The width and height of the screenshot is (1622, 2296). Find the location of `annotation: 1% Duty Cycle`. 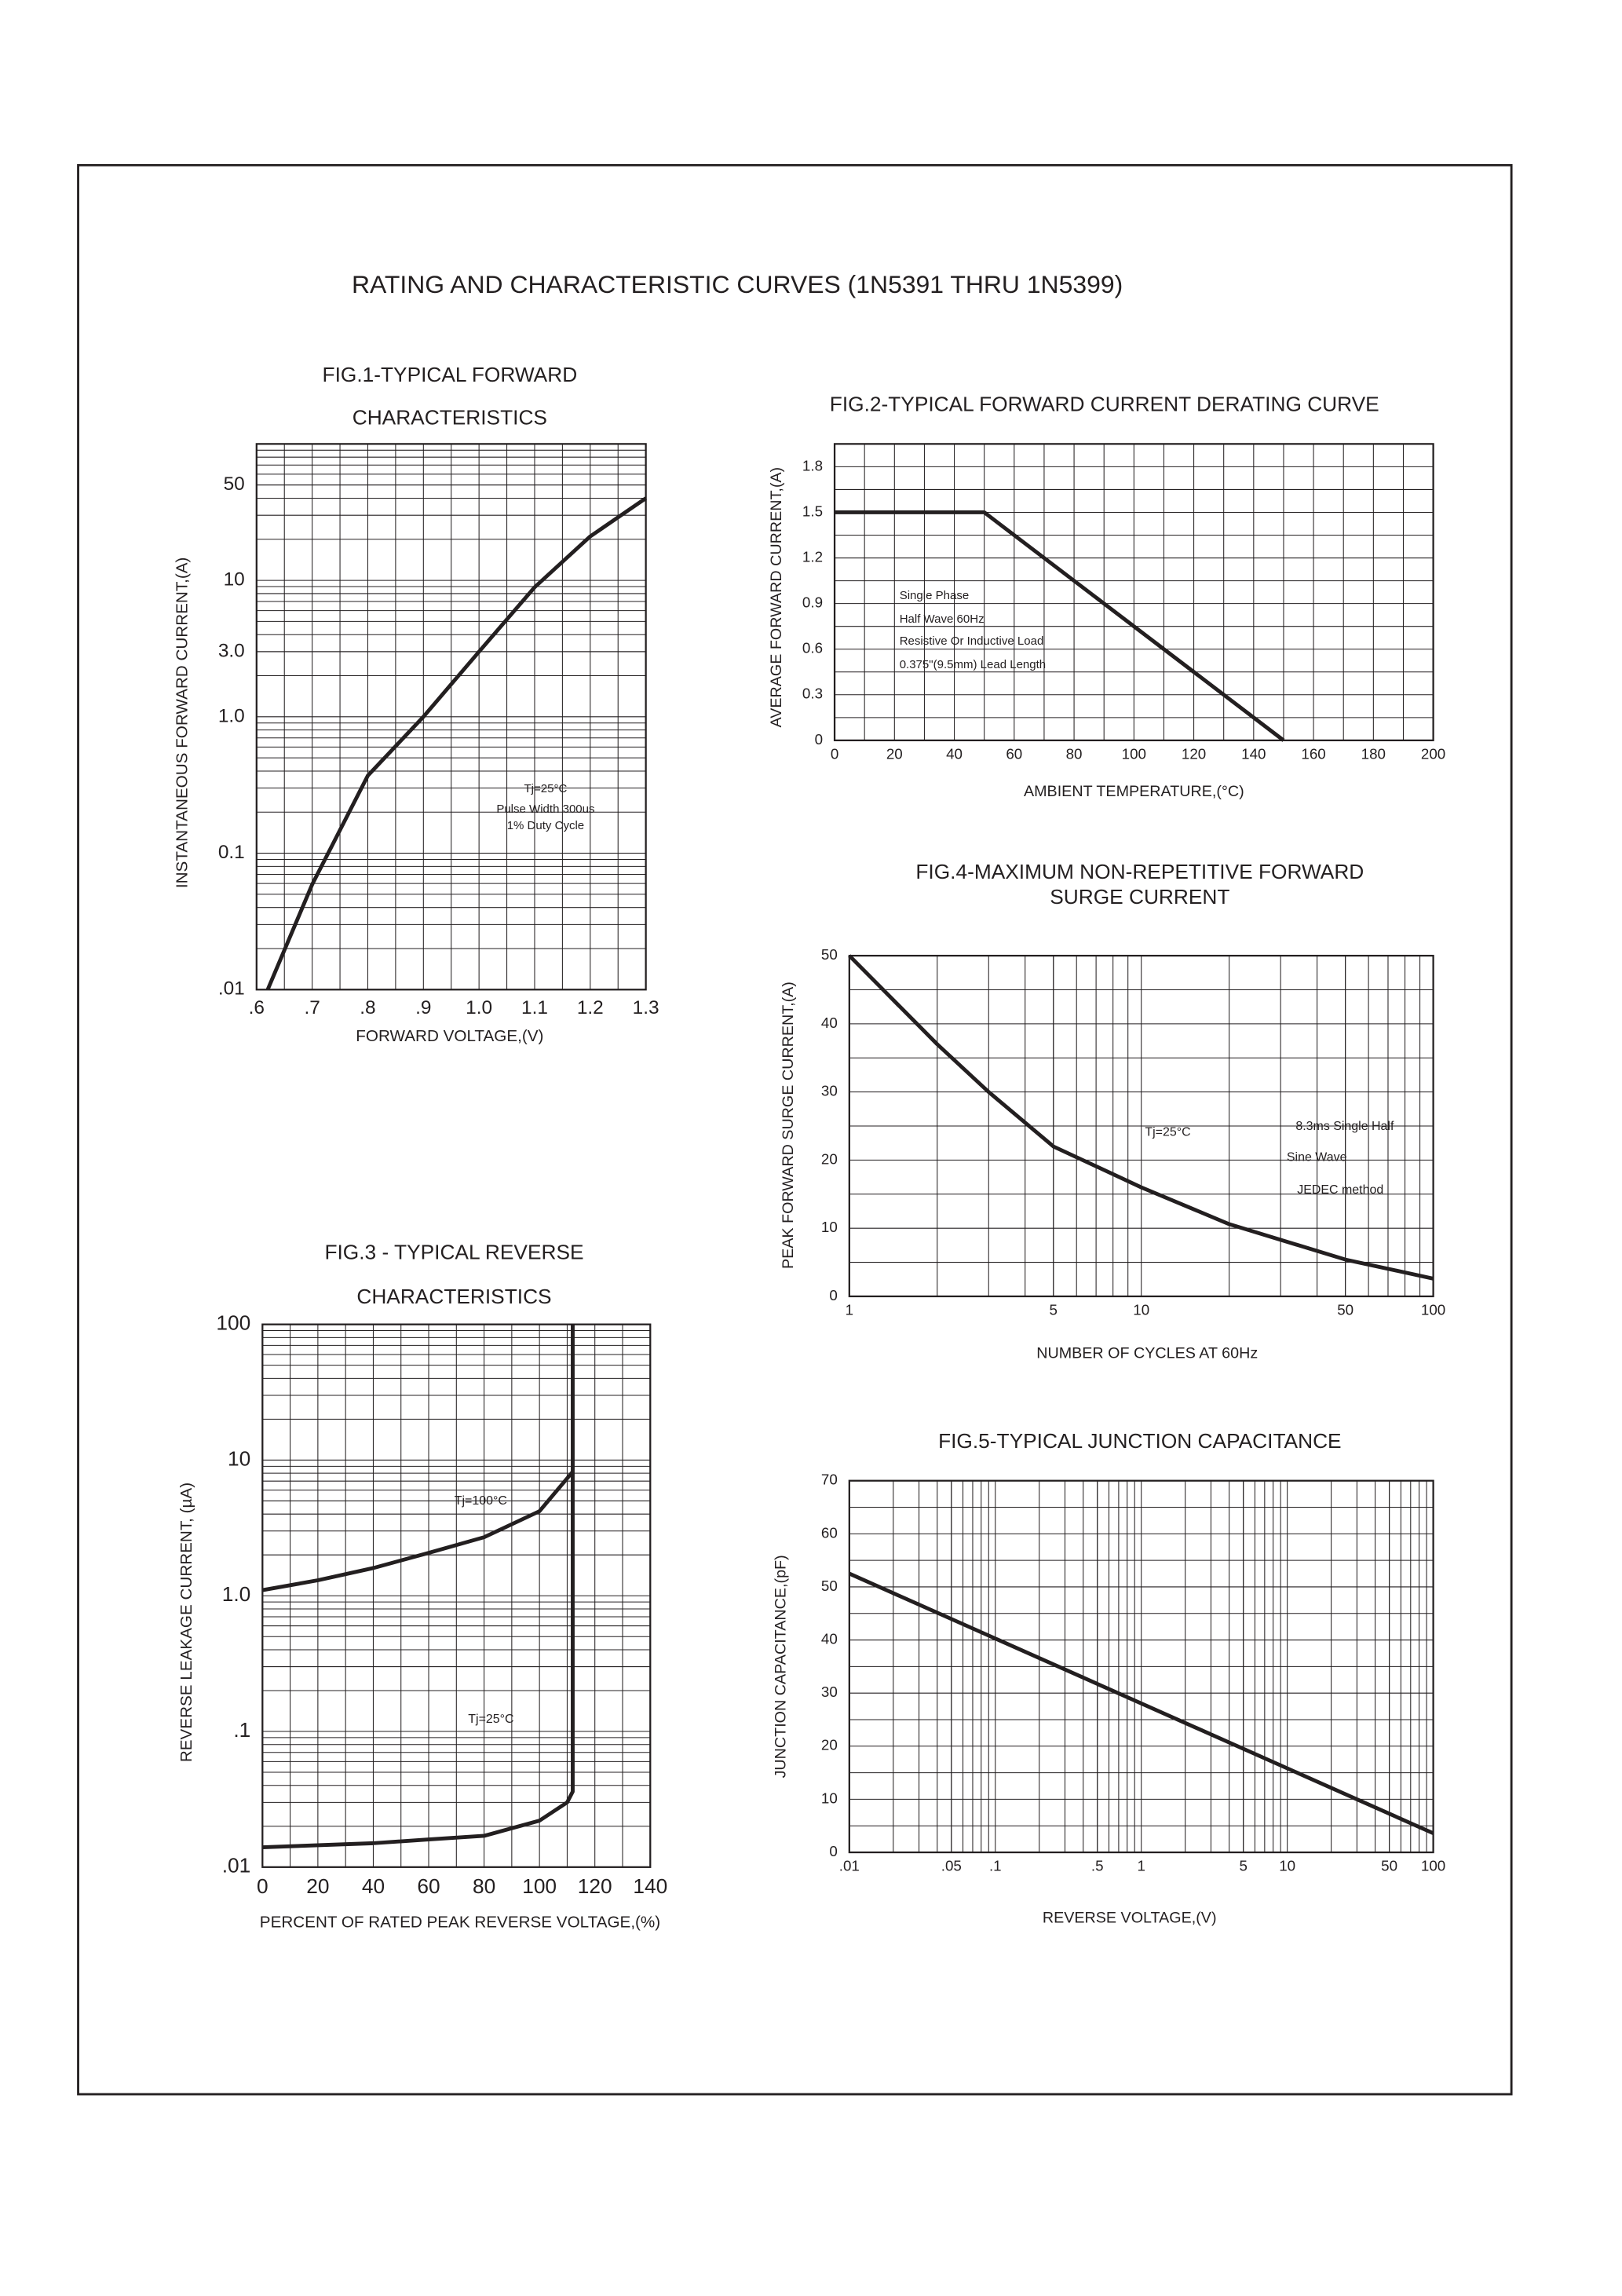

annotation: 1% Duty Cycle is located at coordinates (545, 826).